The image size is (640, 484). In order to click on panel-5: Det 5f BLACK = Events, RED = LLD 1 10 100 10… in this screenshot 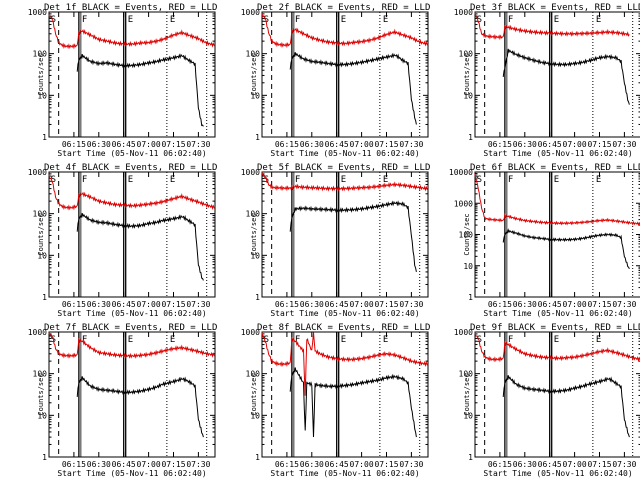, I will do `click(336, 240)`.